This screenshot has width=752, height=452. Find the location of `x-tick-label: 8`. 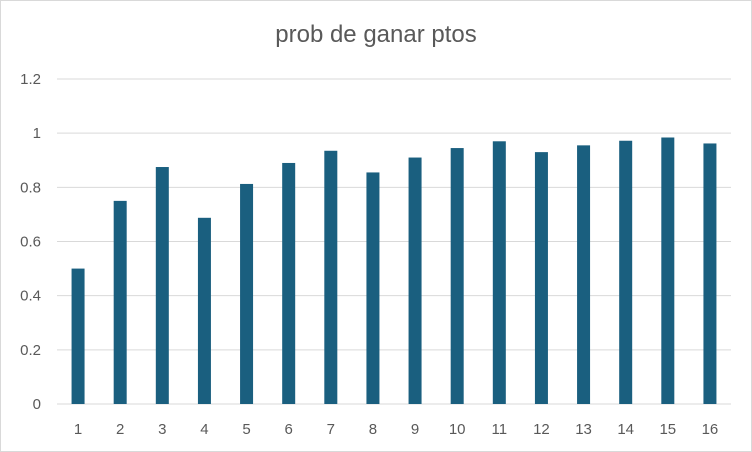

x-tick-label: 8 is located at coordinates (373, 429).